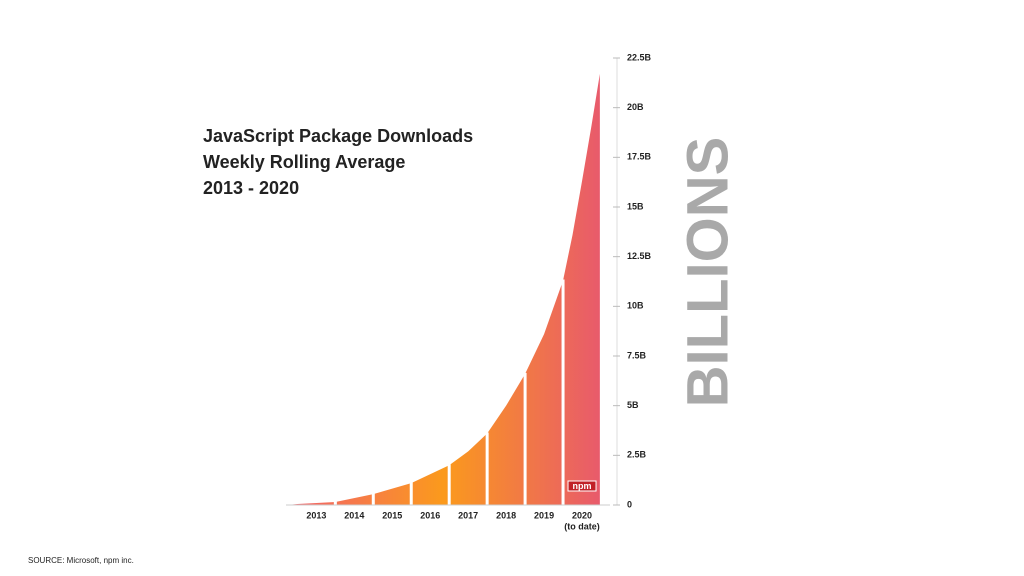 The width and height of the screenshot is (1024, 576). I want to click on logo: npm, so click(582, 486).